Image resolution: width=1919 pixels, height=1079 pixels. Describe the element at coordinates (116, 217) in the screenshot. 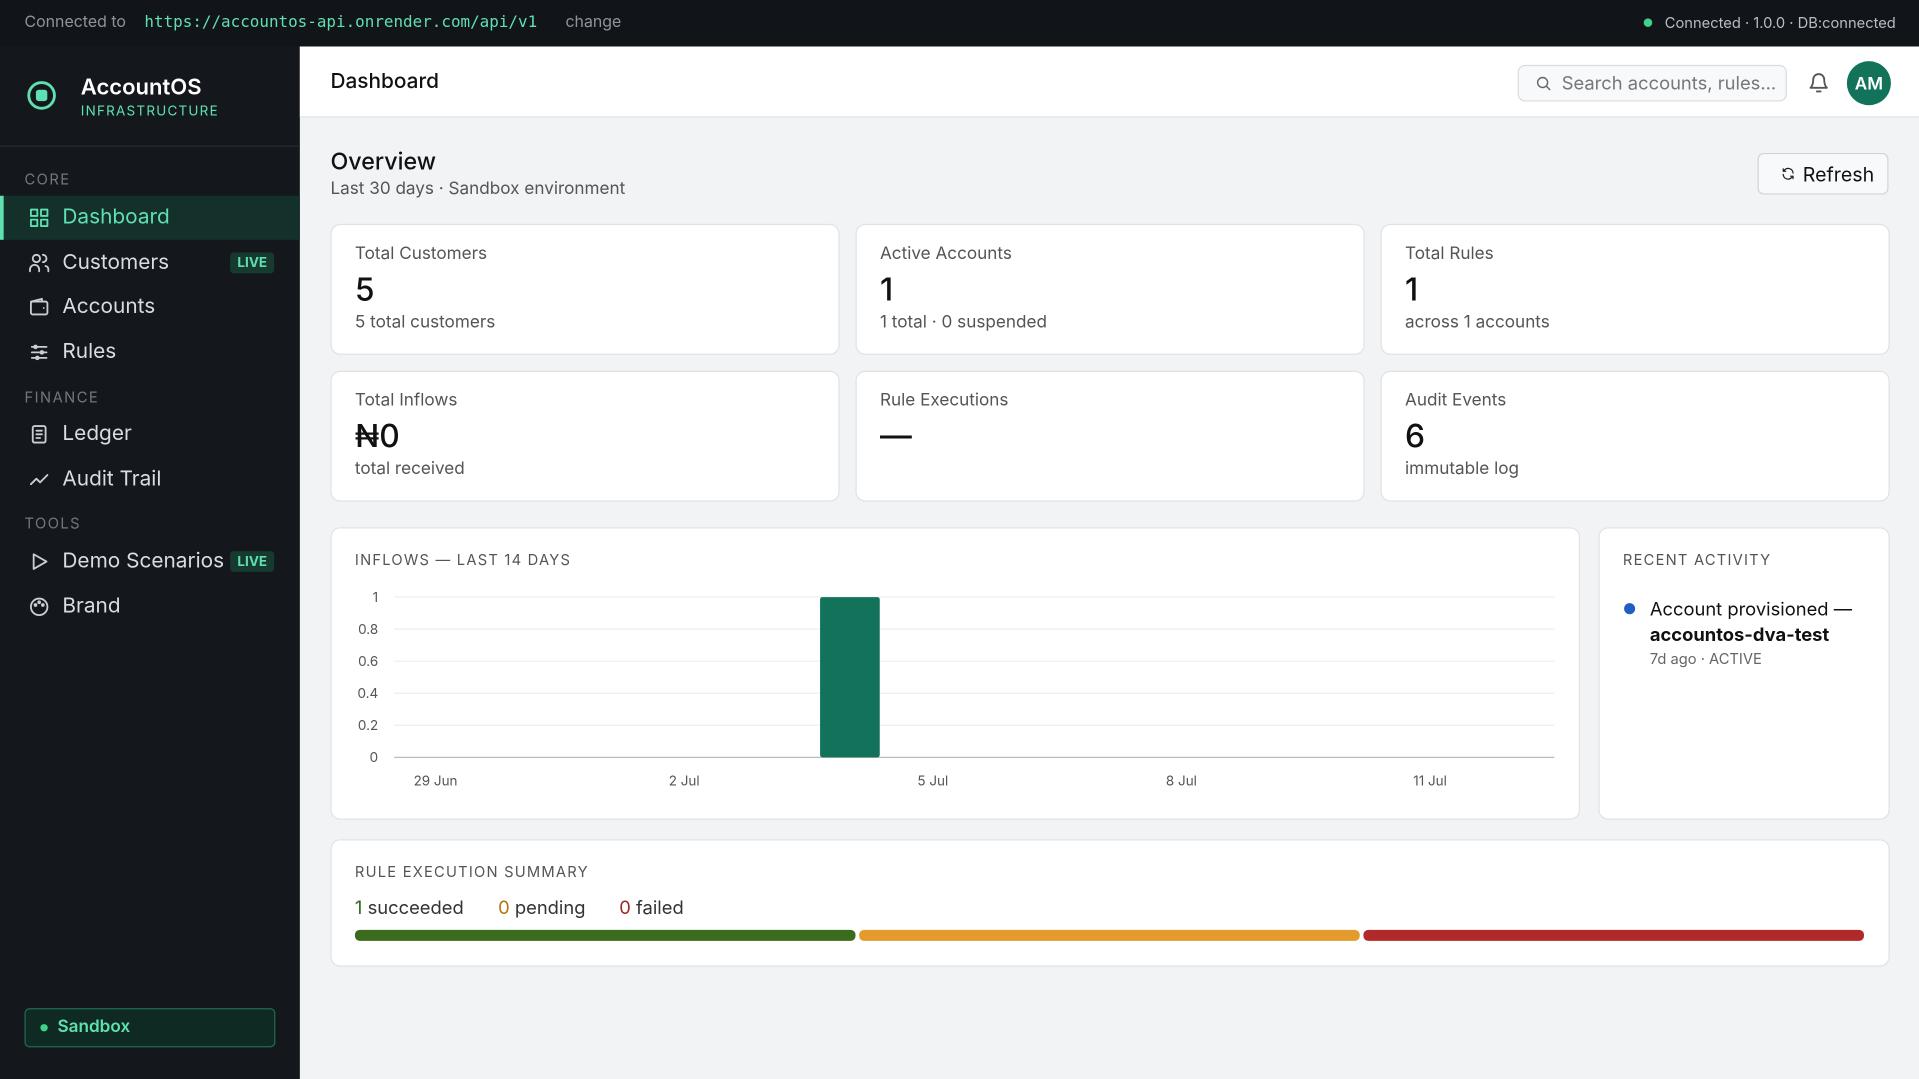

I see `nav-label: Dashboard` at that location.